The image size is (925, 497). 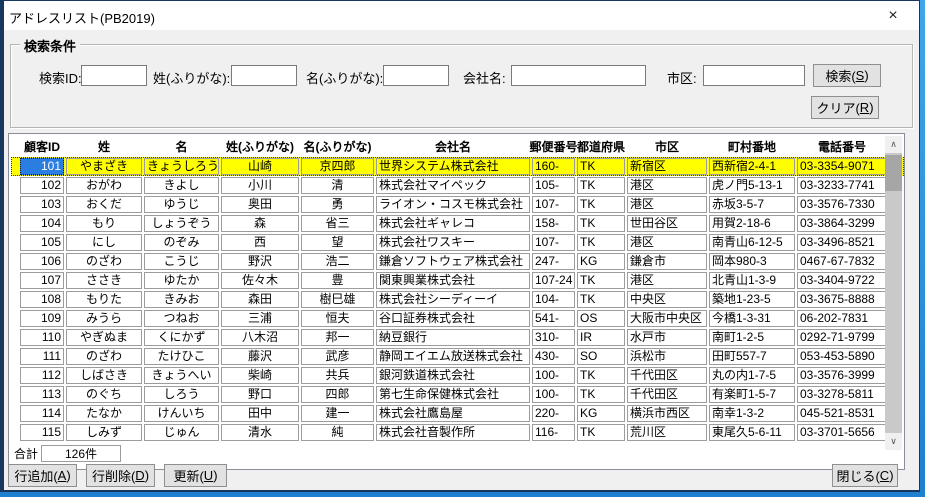 I want to click on table-cell: 107-24, so click(x=553, y=280).